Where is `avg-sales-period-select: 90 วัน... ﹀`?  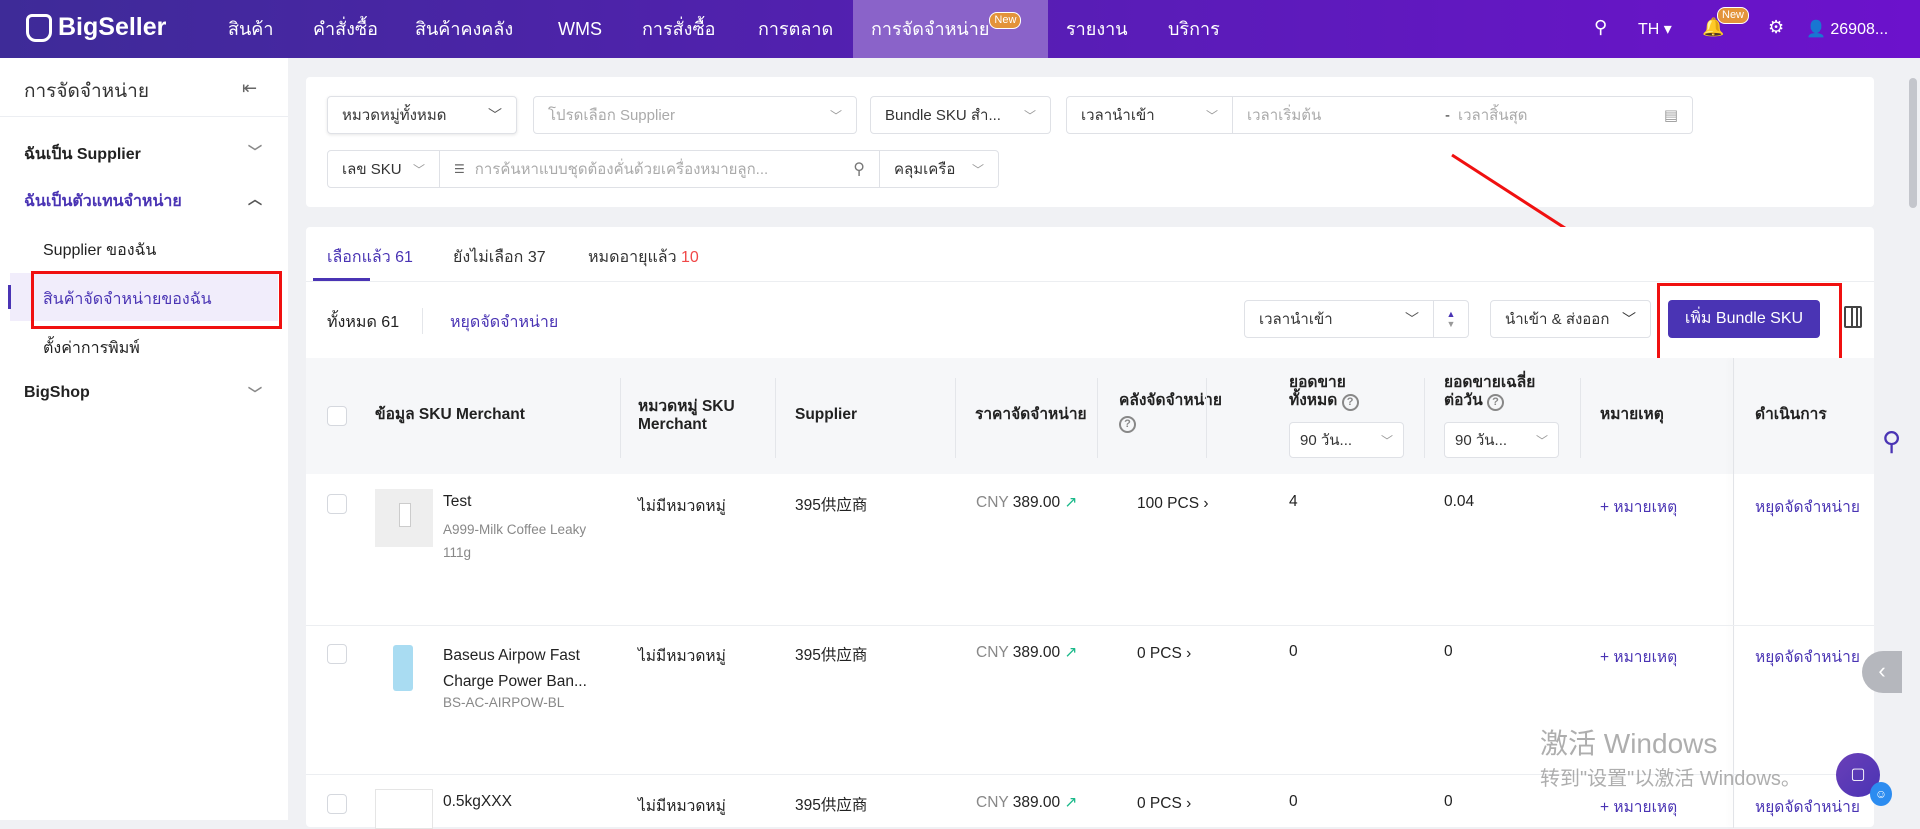
avg-sales-period-select: 90 วัน... ﹀ is located at coordinates (1501, 440).